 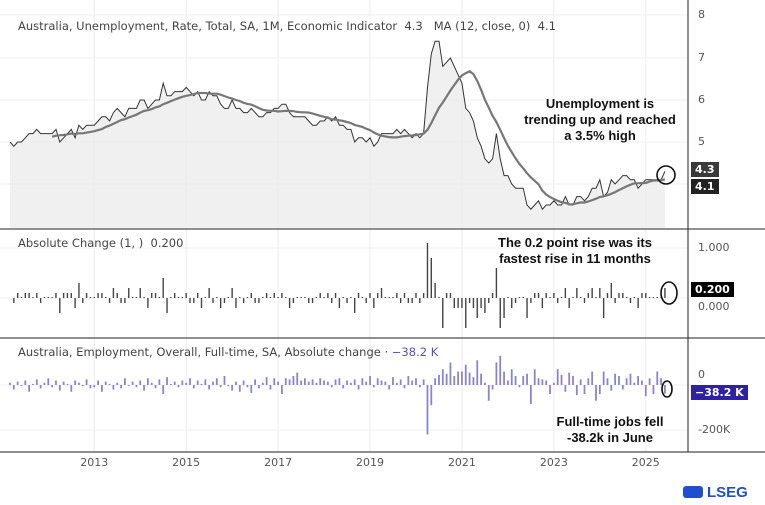 What do you see at coordinates (719, 392) in the screenshot?
I see `employment-value-badge: −38.2 K` at bounding box center [719, 392].